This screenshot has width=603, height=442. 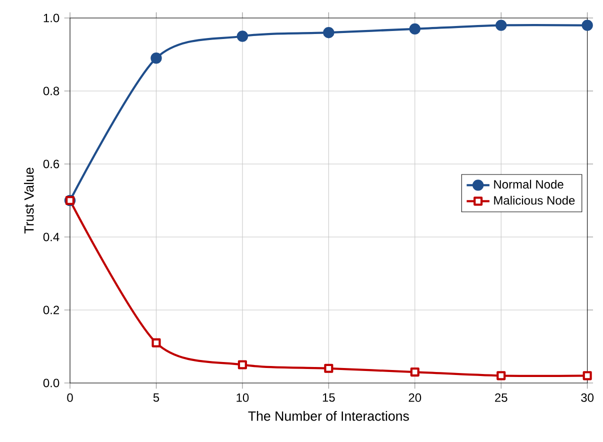 What do you see at coordinates (51, 383) in the screenshot?
I see `y-tick-label: 0.0` at bounding box center [51, 383].